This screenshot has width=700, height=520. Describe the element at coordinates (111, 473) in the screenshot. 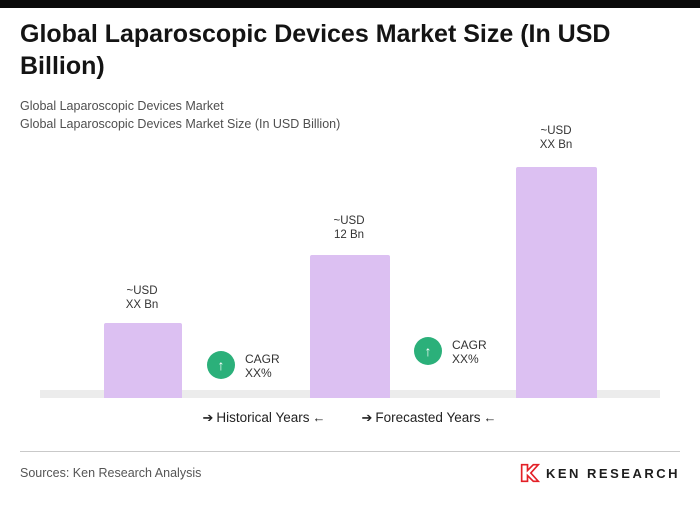

I see `sources-note: Sources: Ken Research Analysis` at that location.